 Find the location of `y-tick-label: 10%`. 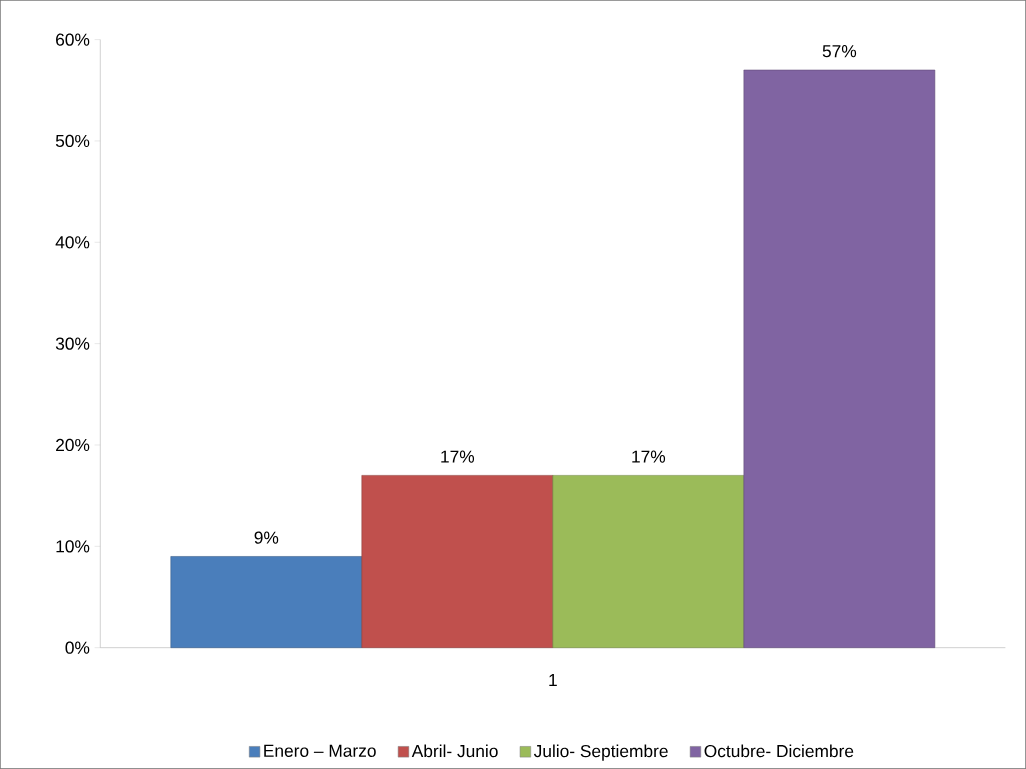

y-tick-label: 10% is located at coordinates (73, 546).